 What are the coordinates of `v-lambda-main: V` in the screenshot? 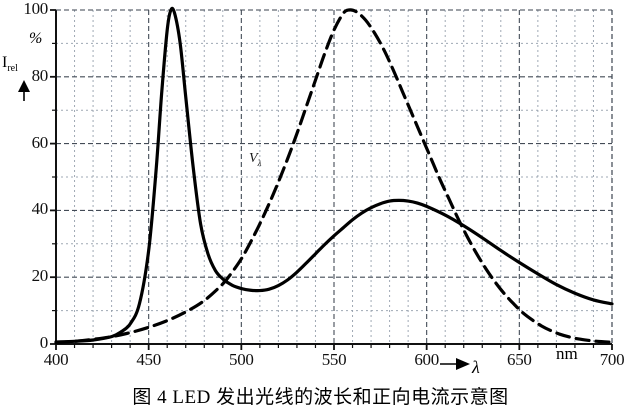 It's located at (253, 158).